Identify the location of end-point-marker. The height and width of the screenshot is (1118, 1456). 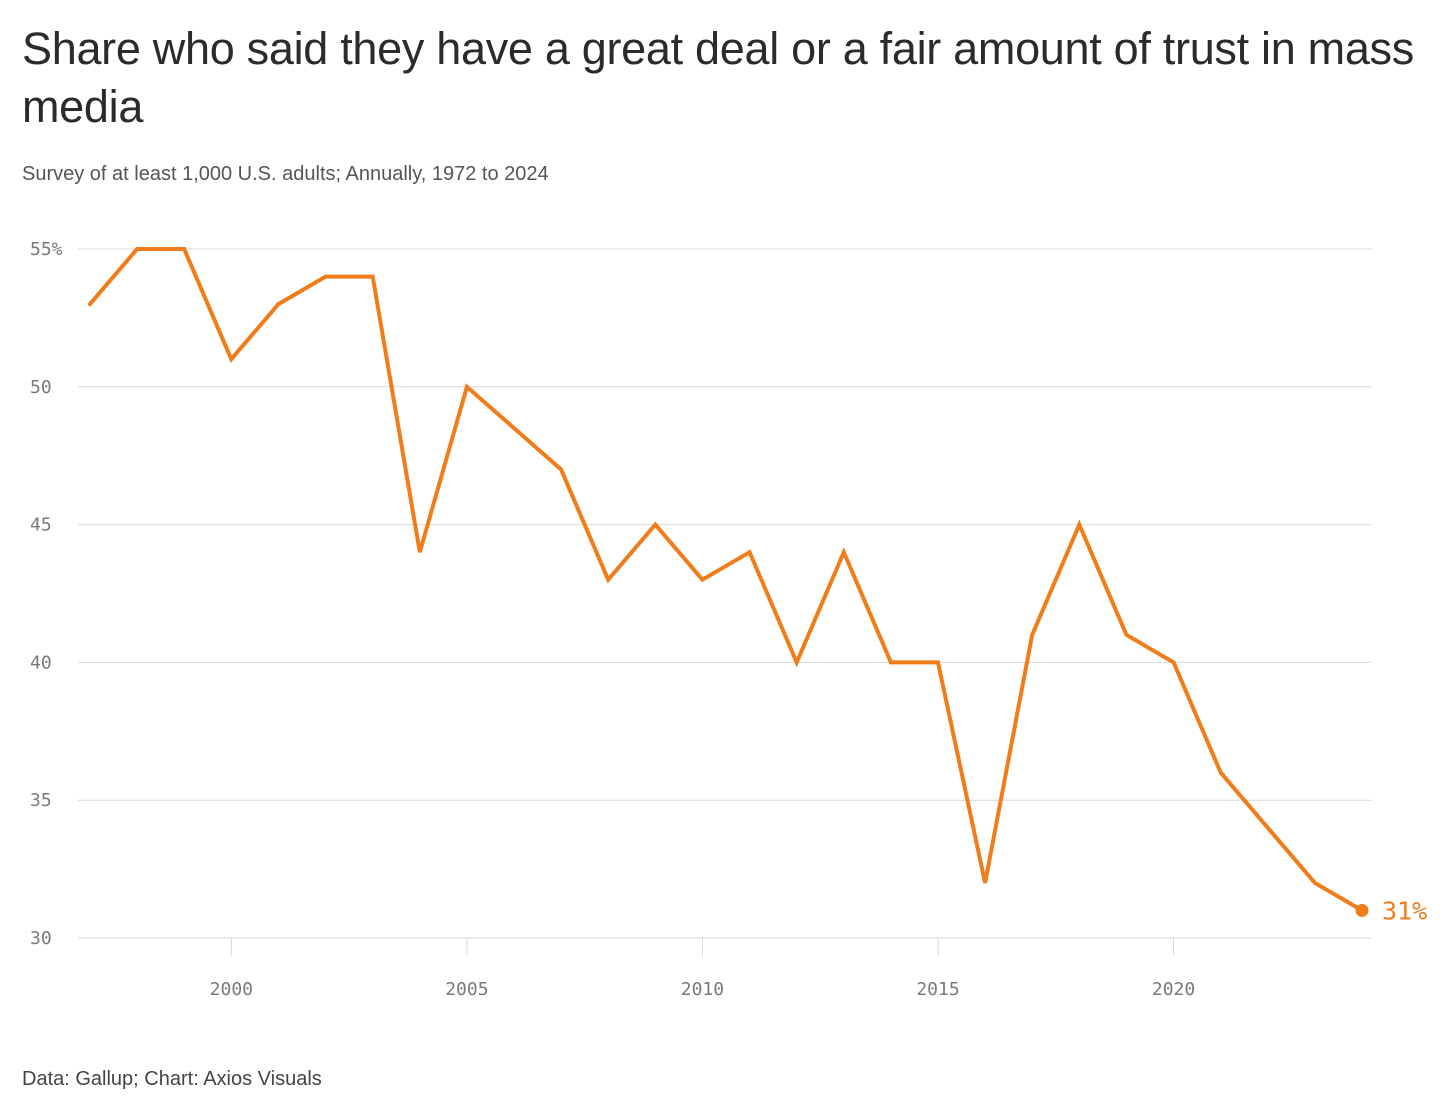
(1362, 910).